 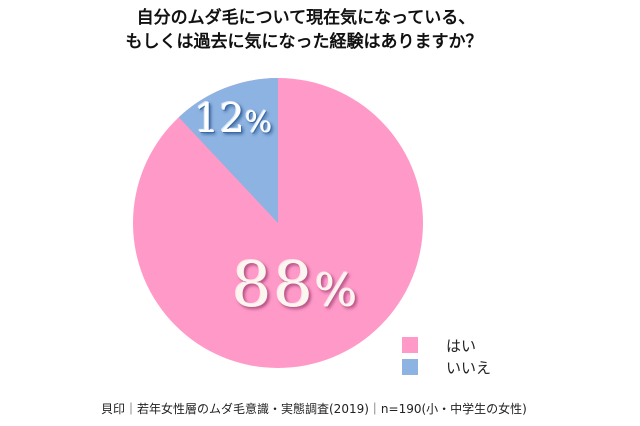 What do you see at coordinates (306, 18) in the screenshot?
I see `chart-title-line-1: 自分のムダ毛について現在気になっている、` at bounding box center [306, 18].